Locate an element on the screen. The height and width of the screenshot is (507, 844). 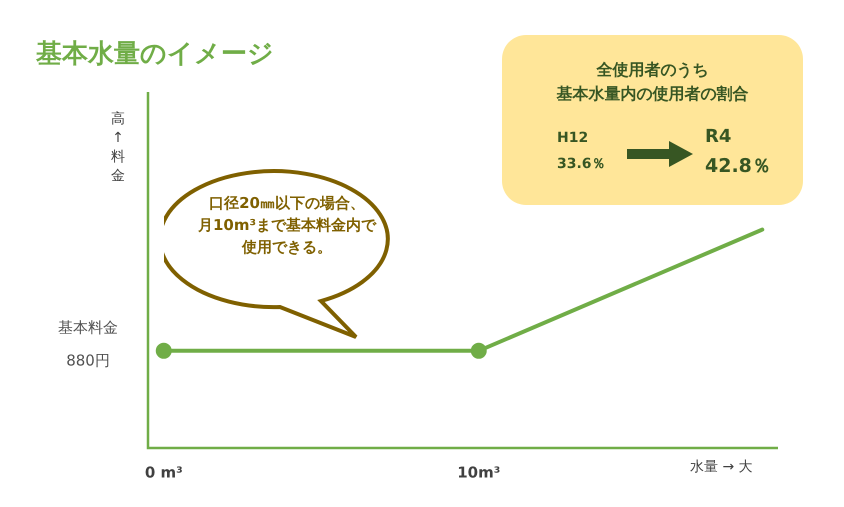
text: 基本料金 is located at coordinates (88, 327).